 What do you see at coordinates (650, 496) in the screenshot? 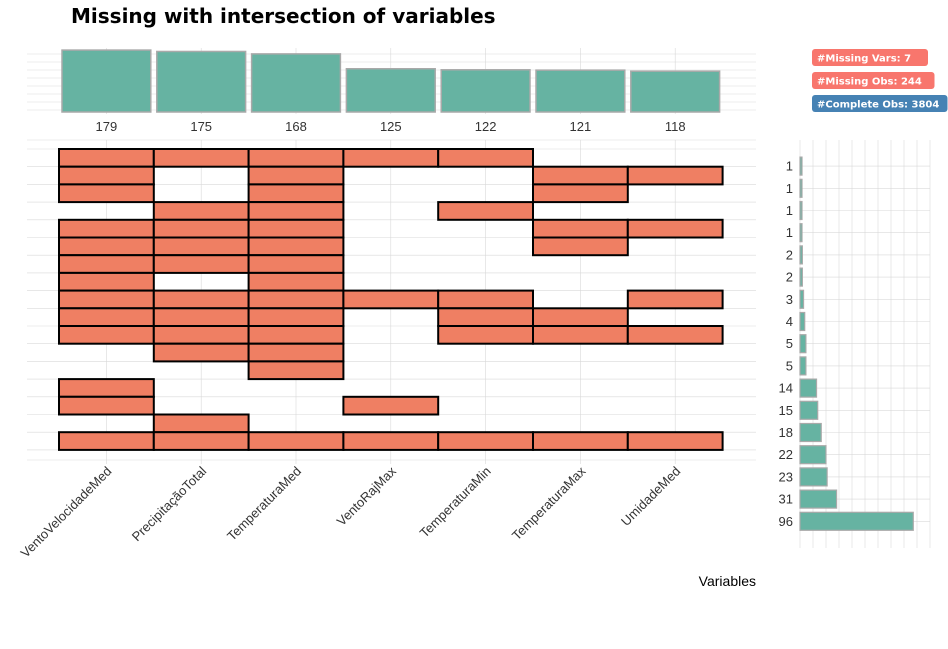
I see `variable-axis-label: UmidadeMed` at bounding box center [650, 496].